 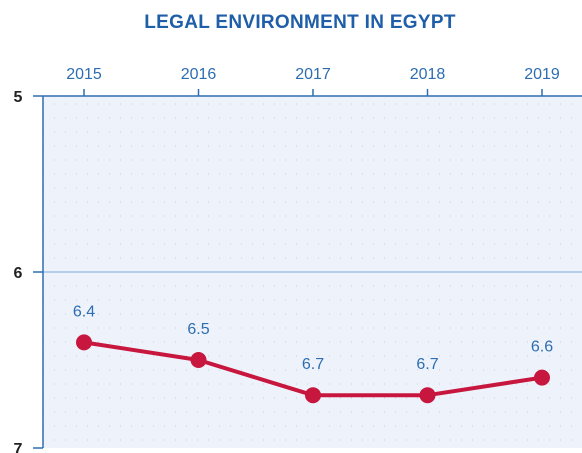 What do you see at coordinates (542, 347) in the screenshot?
I see `data-label: 6.6` at bounding box center [542, 347].